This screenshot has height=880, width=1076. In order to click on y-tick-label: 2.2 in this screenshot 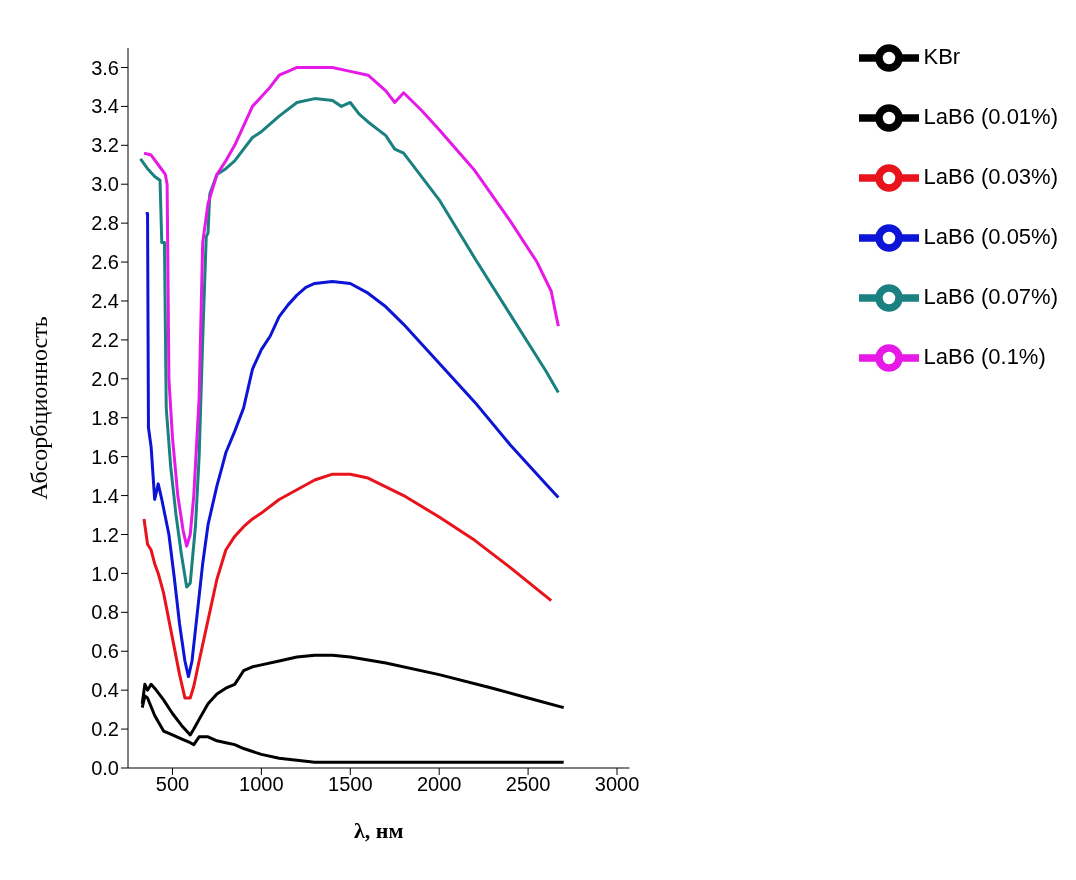, I will do `click(105, 339)`.